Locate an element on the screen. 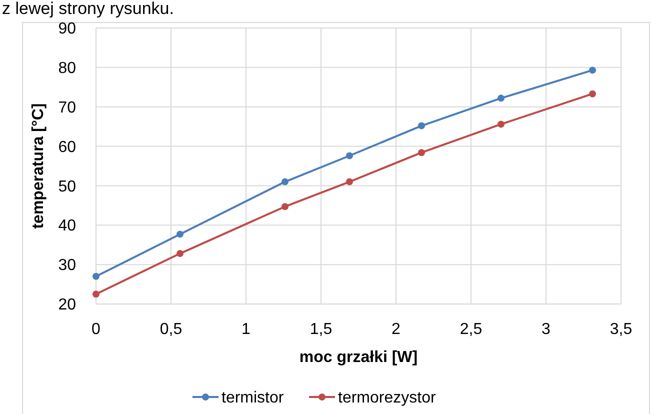 The image size is (652, 414). y-tick-label: 90 is located at coordinates (67, 29).